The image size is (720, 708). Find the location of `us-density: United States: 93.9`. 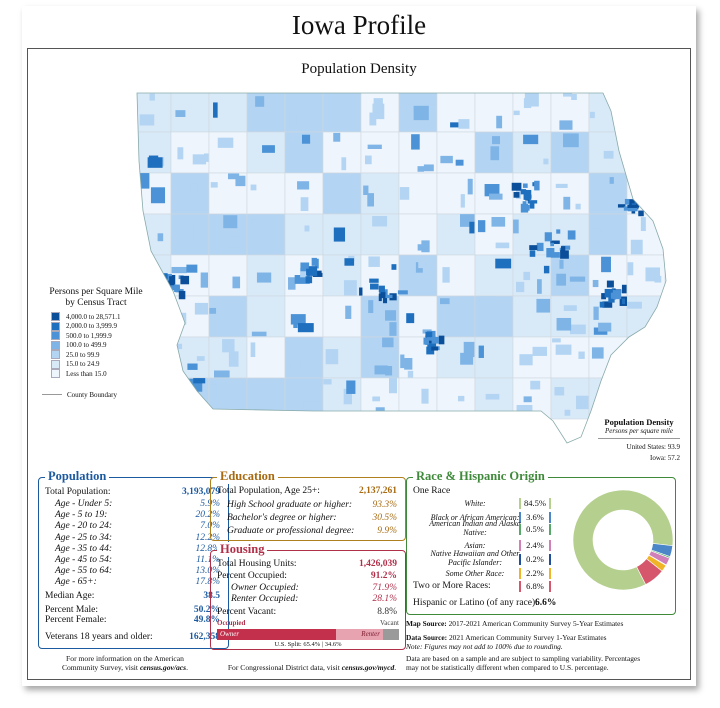

us-density: United States: 93.9 is located at coordinates (653, 447).